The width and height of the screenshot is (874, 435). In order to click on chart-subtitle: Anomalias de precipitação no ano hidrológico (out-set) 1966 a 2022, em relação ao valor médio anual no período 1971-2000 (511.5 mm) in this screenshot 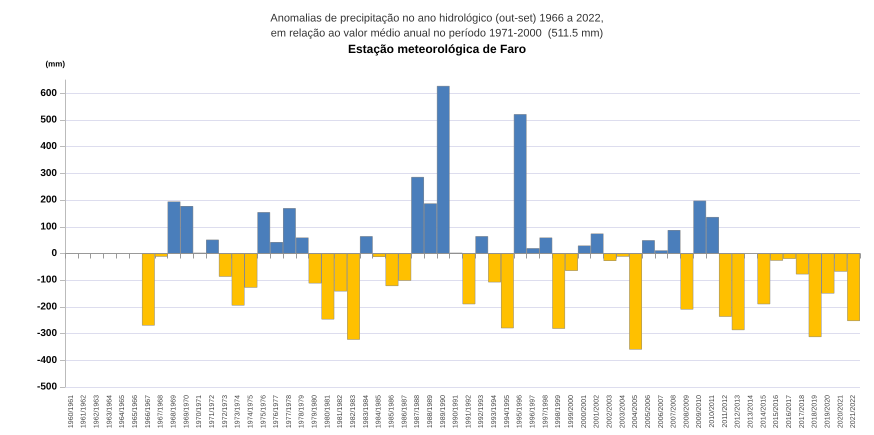, I will do `click(437, 26)`.